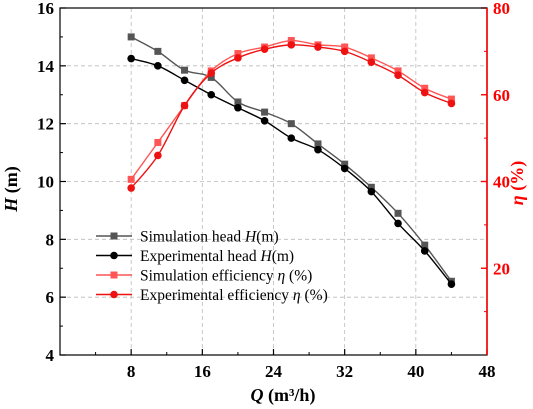 This screenshot has height=409, width=533. Describe the element at coordinates (45, 182) in the screenshot. I see `left-tick-label: 10` at that location.